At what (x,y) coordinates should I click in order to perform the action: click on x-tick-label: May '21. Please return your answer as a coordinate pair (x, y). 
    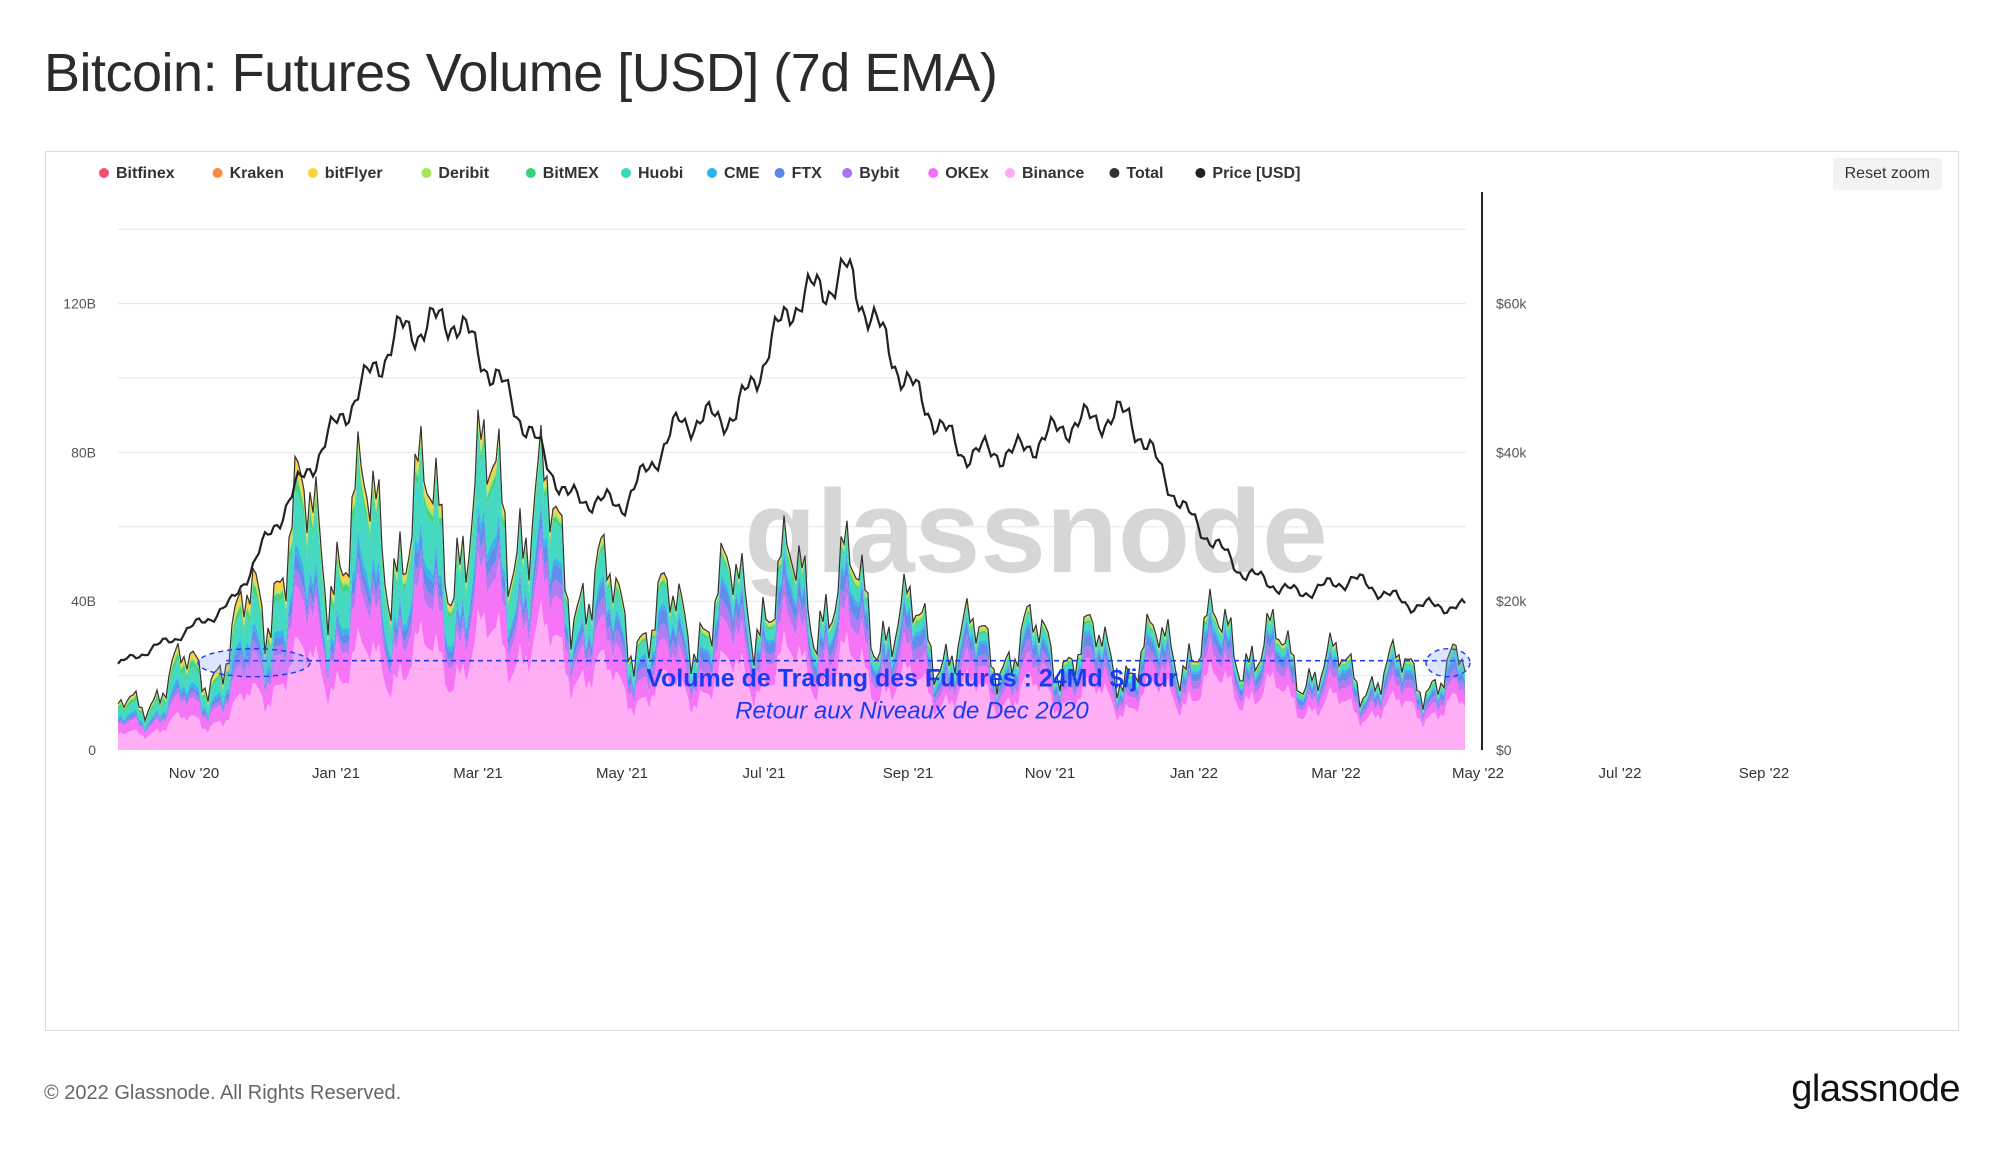
    Looking at the image, I should click on (622, 773).